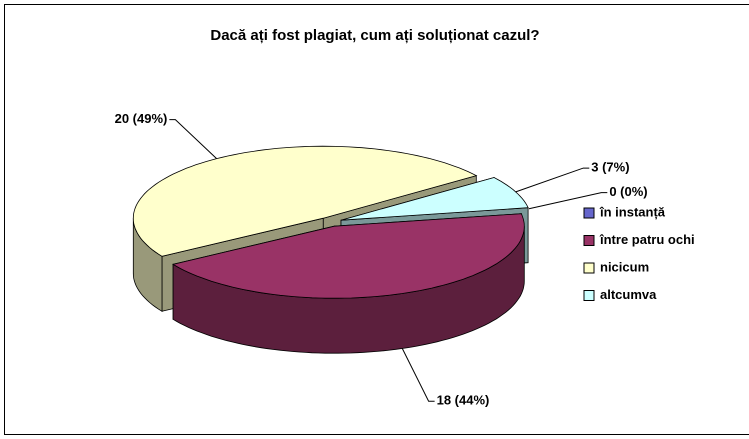 This screenshot has height=439, width=749. I want to click on legend-label: între patru ochi, so click(647, 239).